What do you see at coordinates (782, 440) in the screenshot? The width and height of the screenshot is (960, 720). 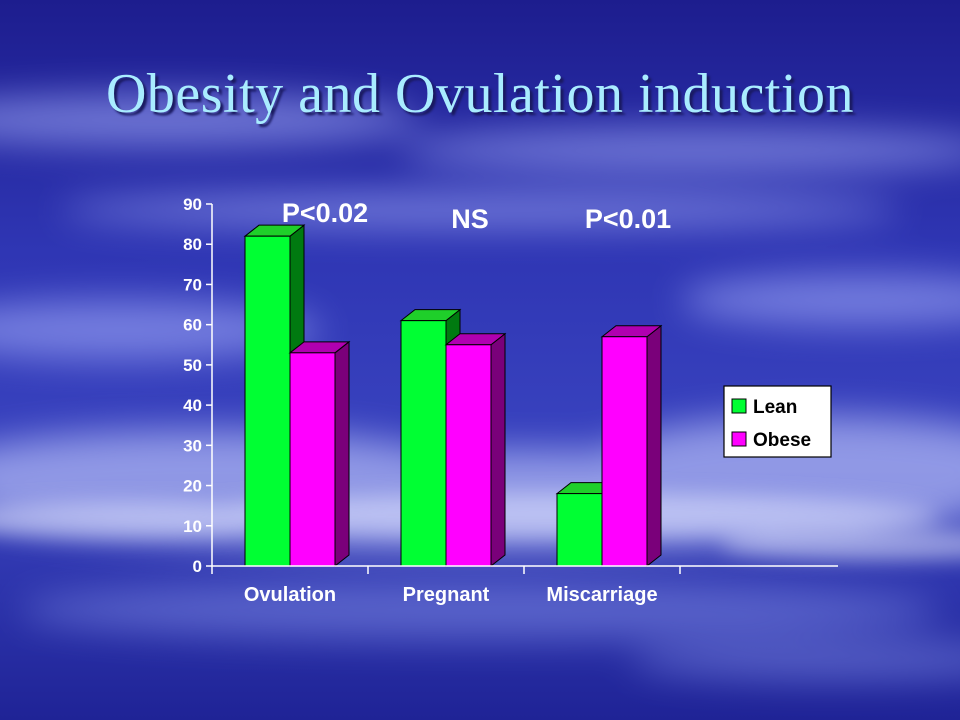 I see `legend-label: Obese` at bounding box center [782, 440].